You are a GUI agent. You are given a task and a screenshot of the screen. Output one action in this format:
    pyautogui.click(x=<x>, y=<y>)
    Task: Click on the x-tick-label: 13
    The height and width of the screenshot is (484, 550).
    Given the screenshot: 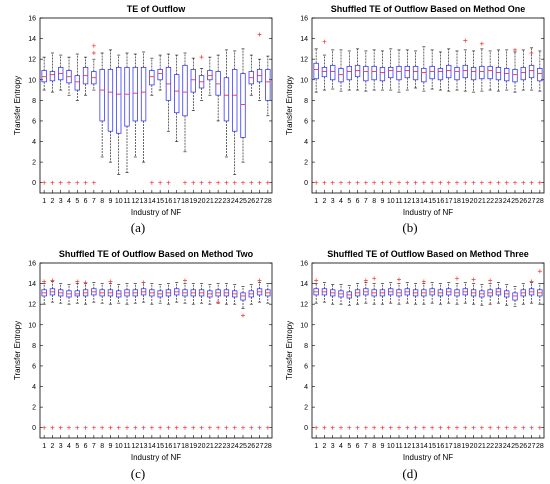 What is the action you would take?
    pyautogui.click(x=144, y=201)
    